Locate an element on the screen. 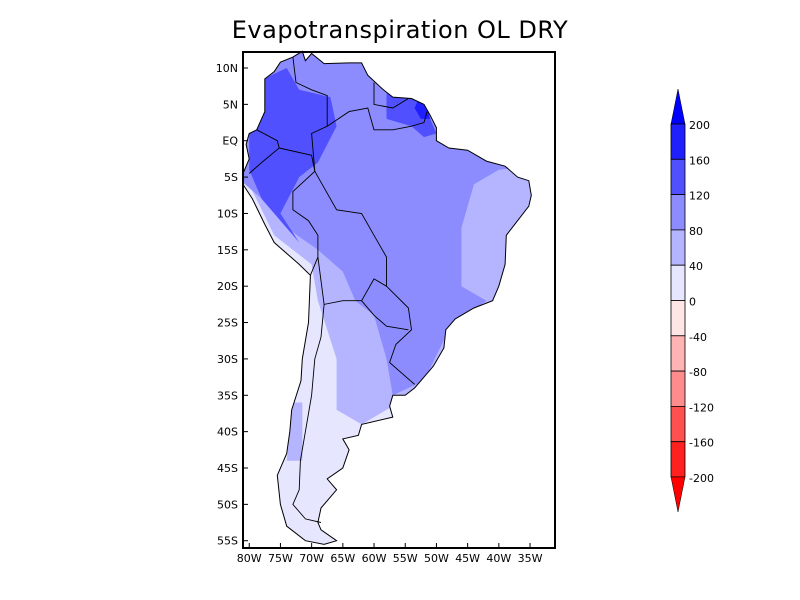 The height and width of the screenshot is (600, 800). lon-tick-label: 75W is located at coordinates (280, 558).